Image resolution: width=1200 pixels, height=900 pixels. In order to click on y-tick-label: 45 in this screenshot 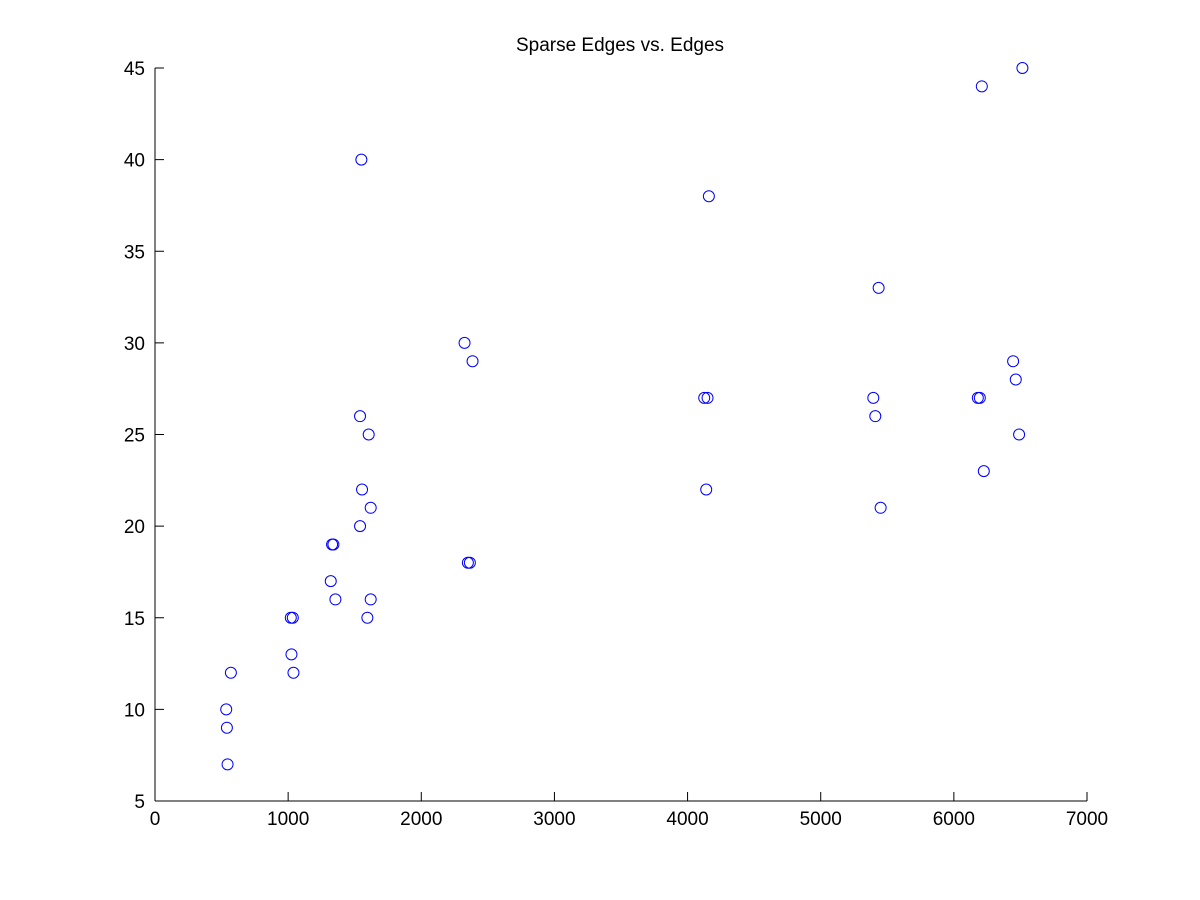, I will do `click(134, 69)`.